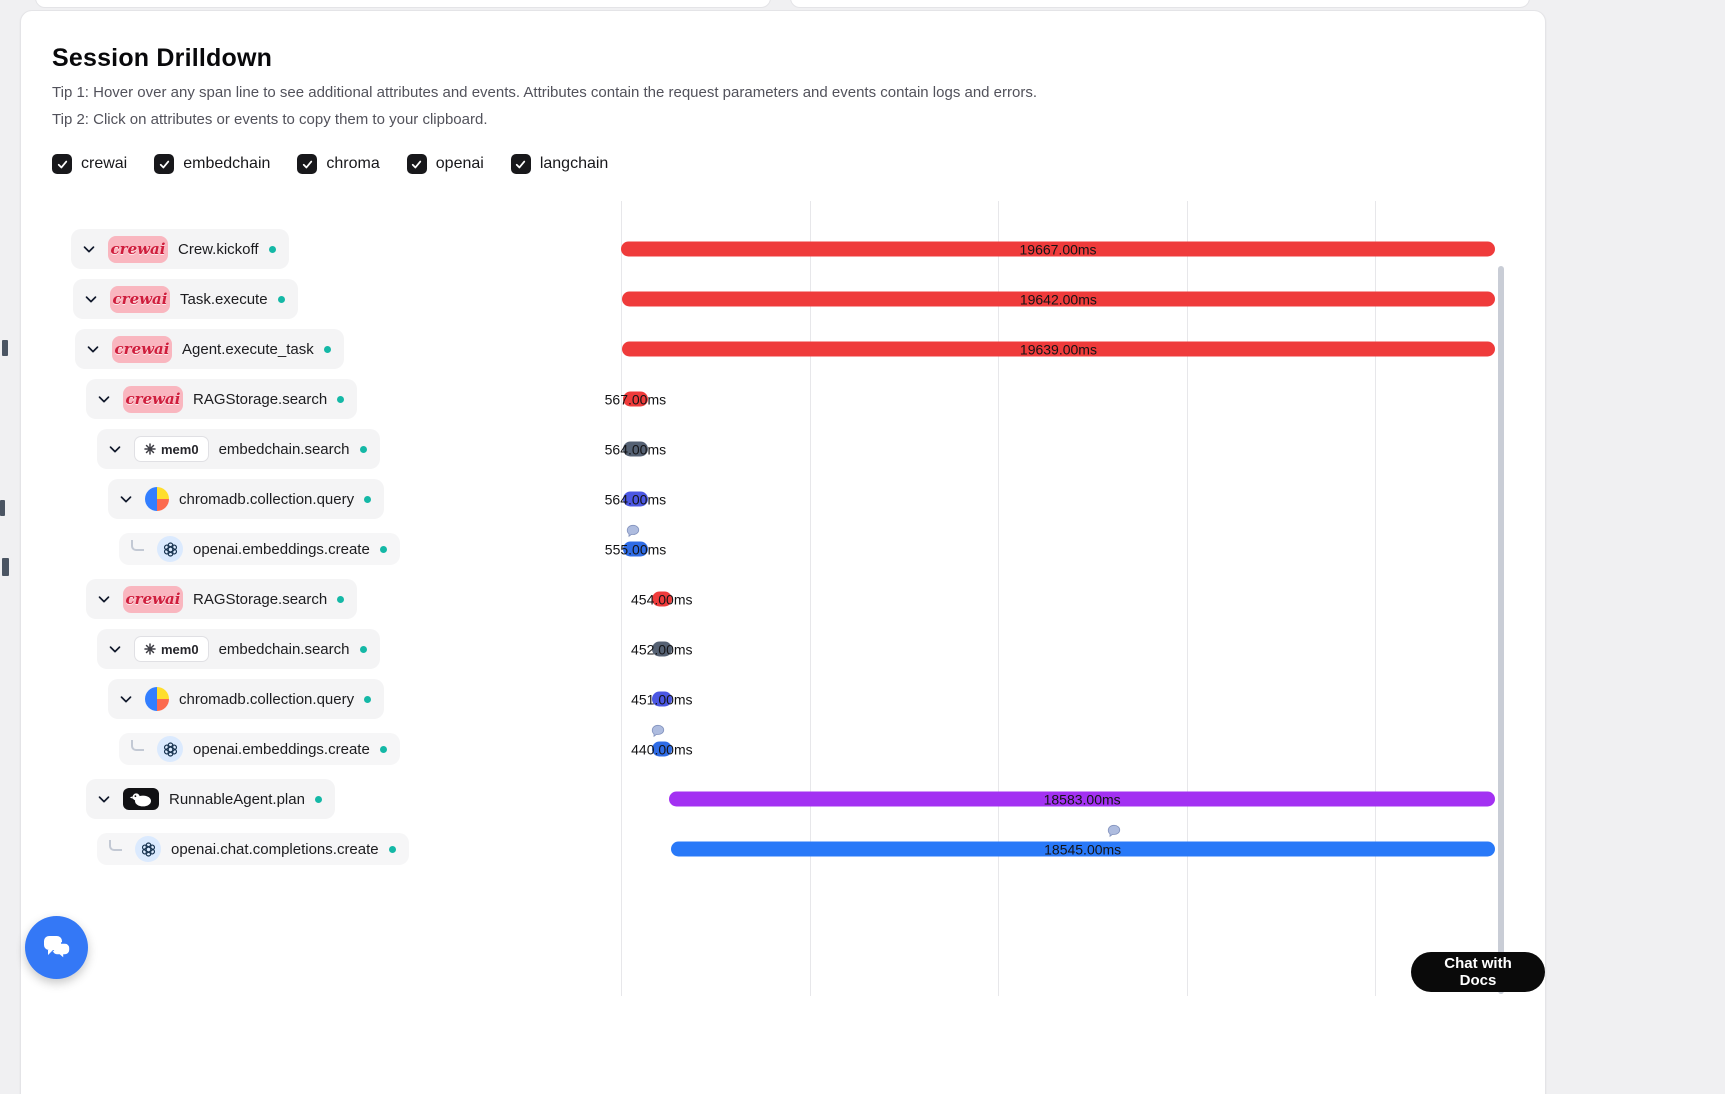  I want to click on span-label: crewai Agent.execute_task, so click(209, 349).